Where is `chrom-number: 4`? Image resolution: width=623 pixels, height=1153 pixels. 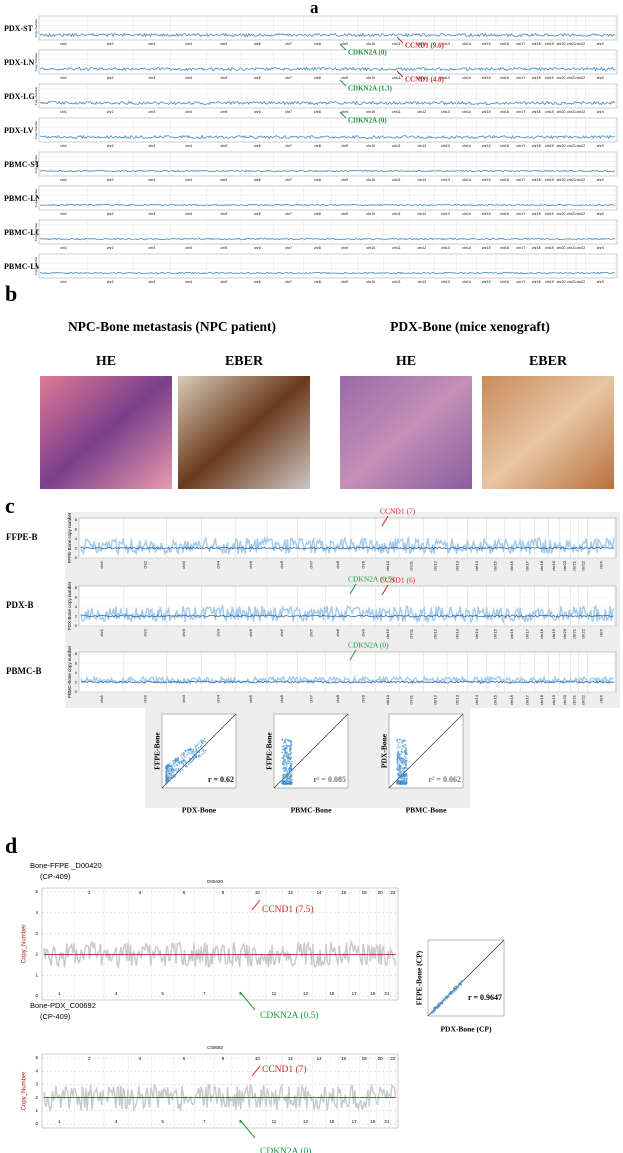
chrom-number: 4 is located at coordinates (140, 1058).